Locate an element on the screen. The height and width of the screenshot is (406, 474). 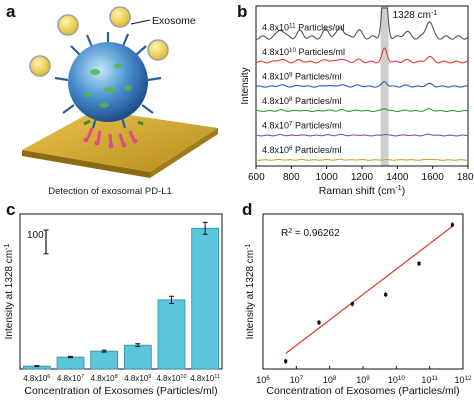
exosome-label: Exosome is located at coordinates (174, 21).